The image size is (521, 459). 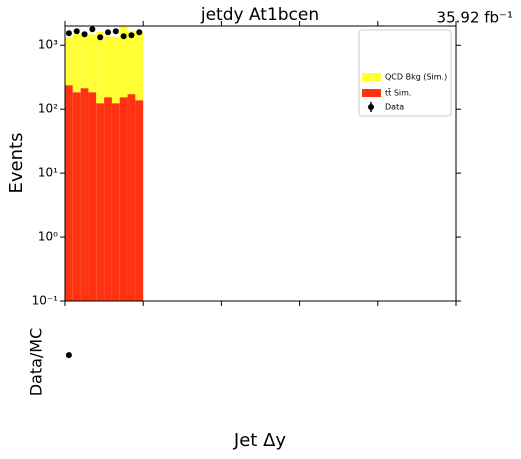 I want to click on luminosity: 35.92 fb⁻¹, so click(x=475, y=18).